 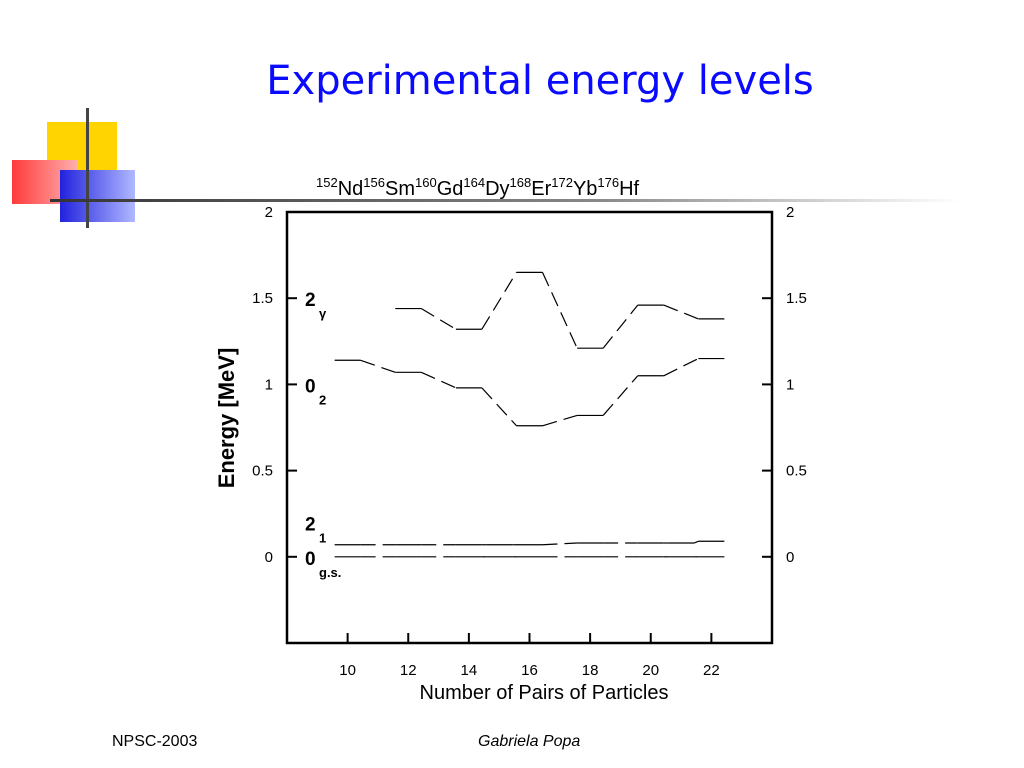 I want to click on isotope-labels: 152Nd156Sm160Gd164Dy168Er172Yb176Hf, so click(x=478, y=187).